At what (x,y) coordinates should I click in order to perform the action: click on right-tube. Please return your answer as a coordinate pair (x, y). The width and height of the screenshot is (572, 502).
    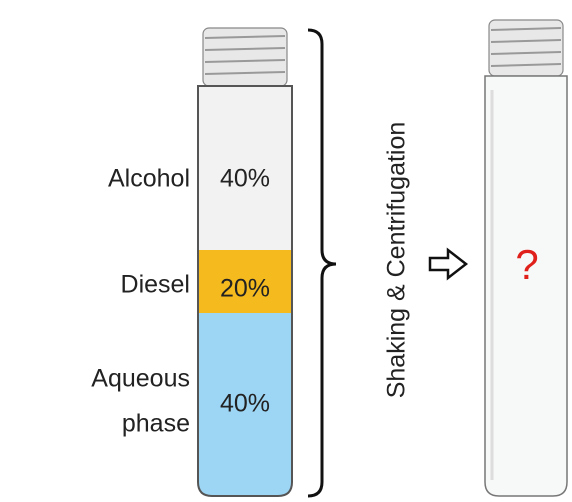
    Looking at the image, I should click on (526, 258).